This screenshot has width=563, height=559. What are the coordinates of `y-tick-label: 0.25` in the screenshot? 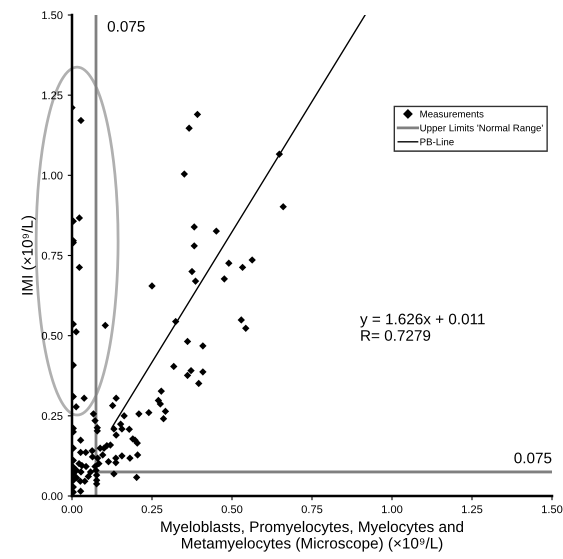 It's located at (52, 416).